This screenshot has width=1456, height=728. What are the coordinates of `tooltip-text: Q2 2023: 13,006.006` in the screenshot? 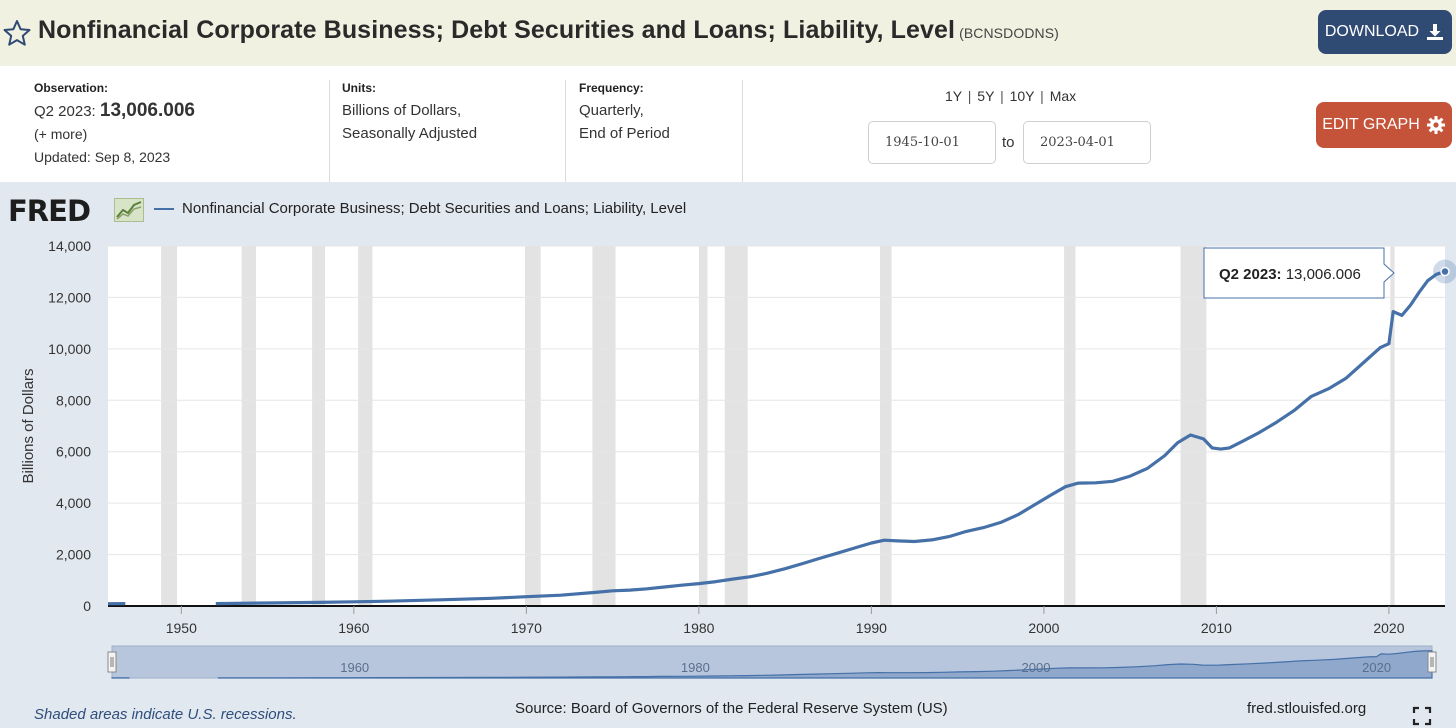 It's located at (1290, 274).